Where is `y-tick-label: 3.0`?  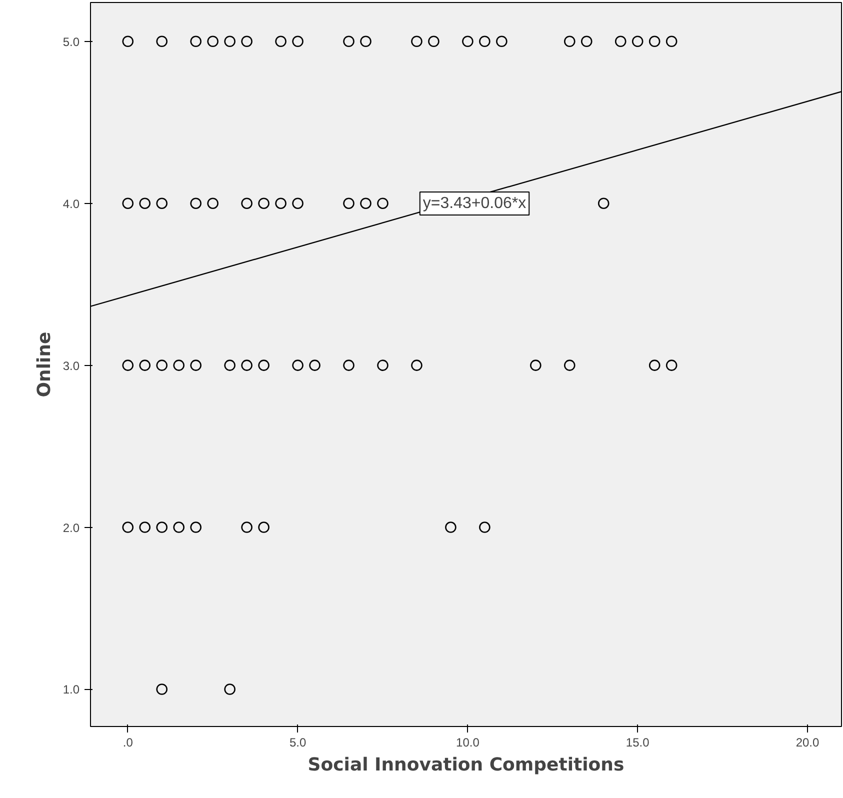
y-tick-label: 3.0 is located at coordinates (71, 365).